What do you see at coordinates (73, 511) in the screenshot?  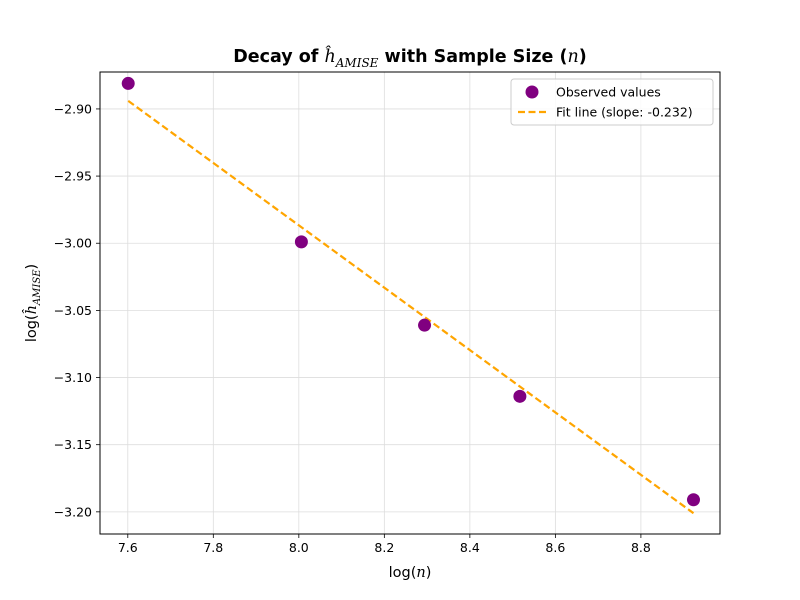 I see `y-tick-label: −3.20` at bounding box center [73, 511].